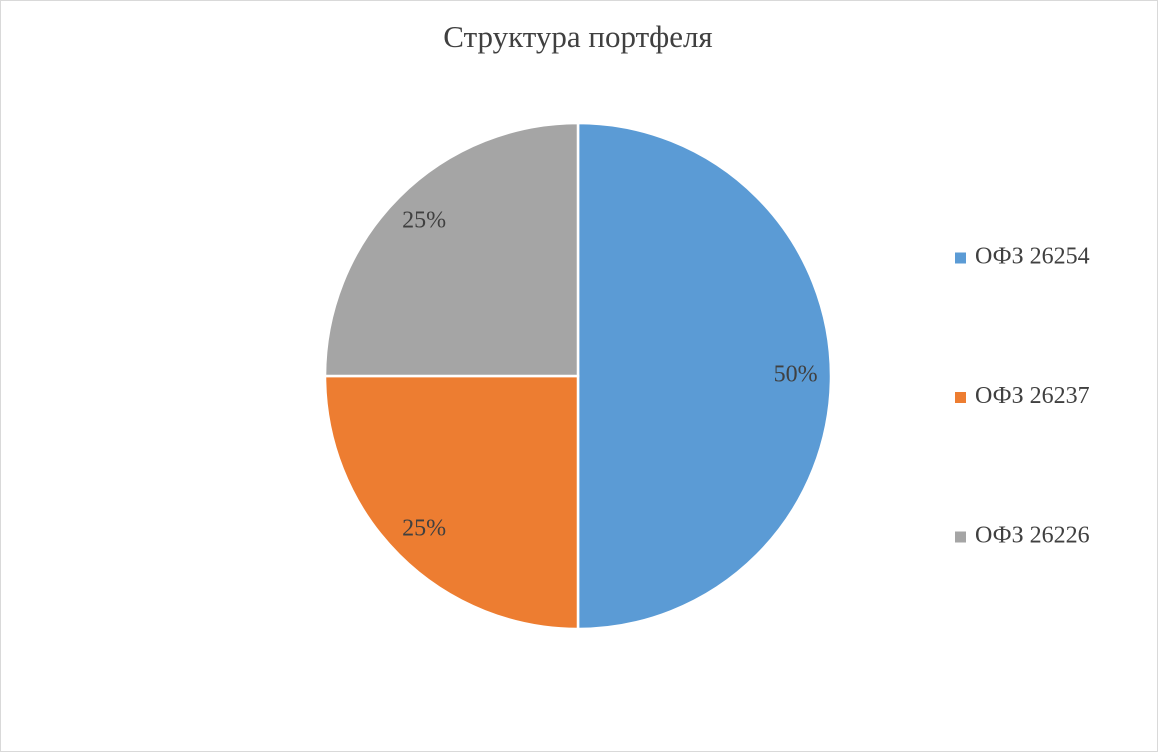  I want to click on legend-label: ОФЗ 26254, so click(1032, 257).